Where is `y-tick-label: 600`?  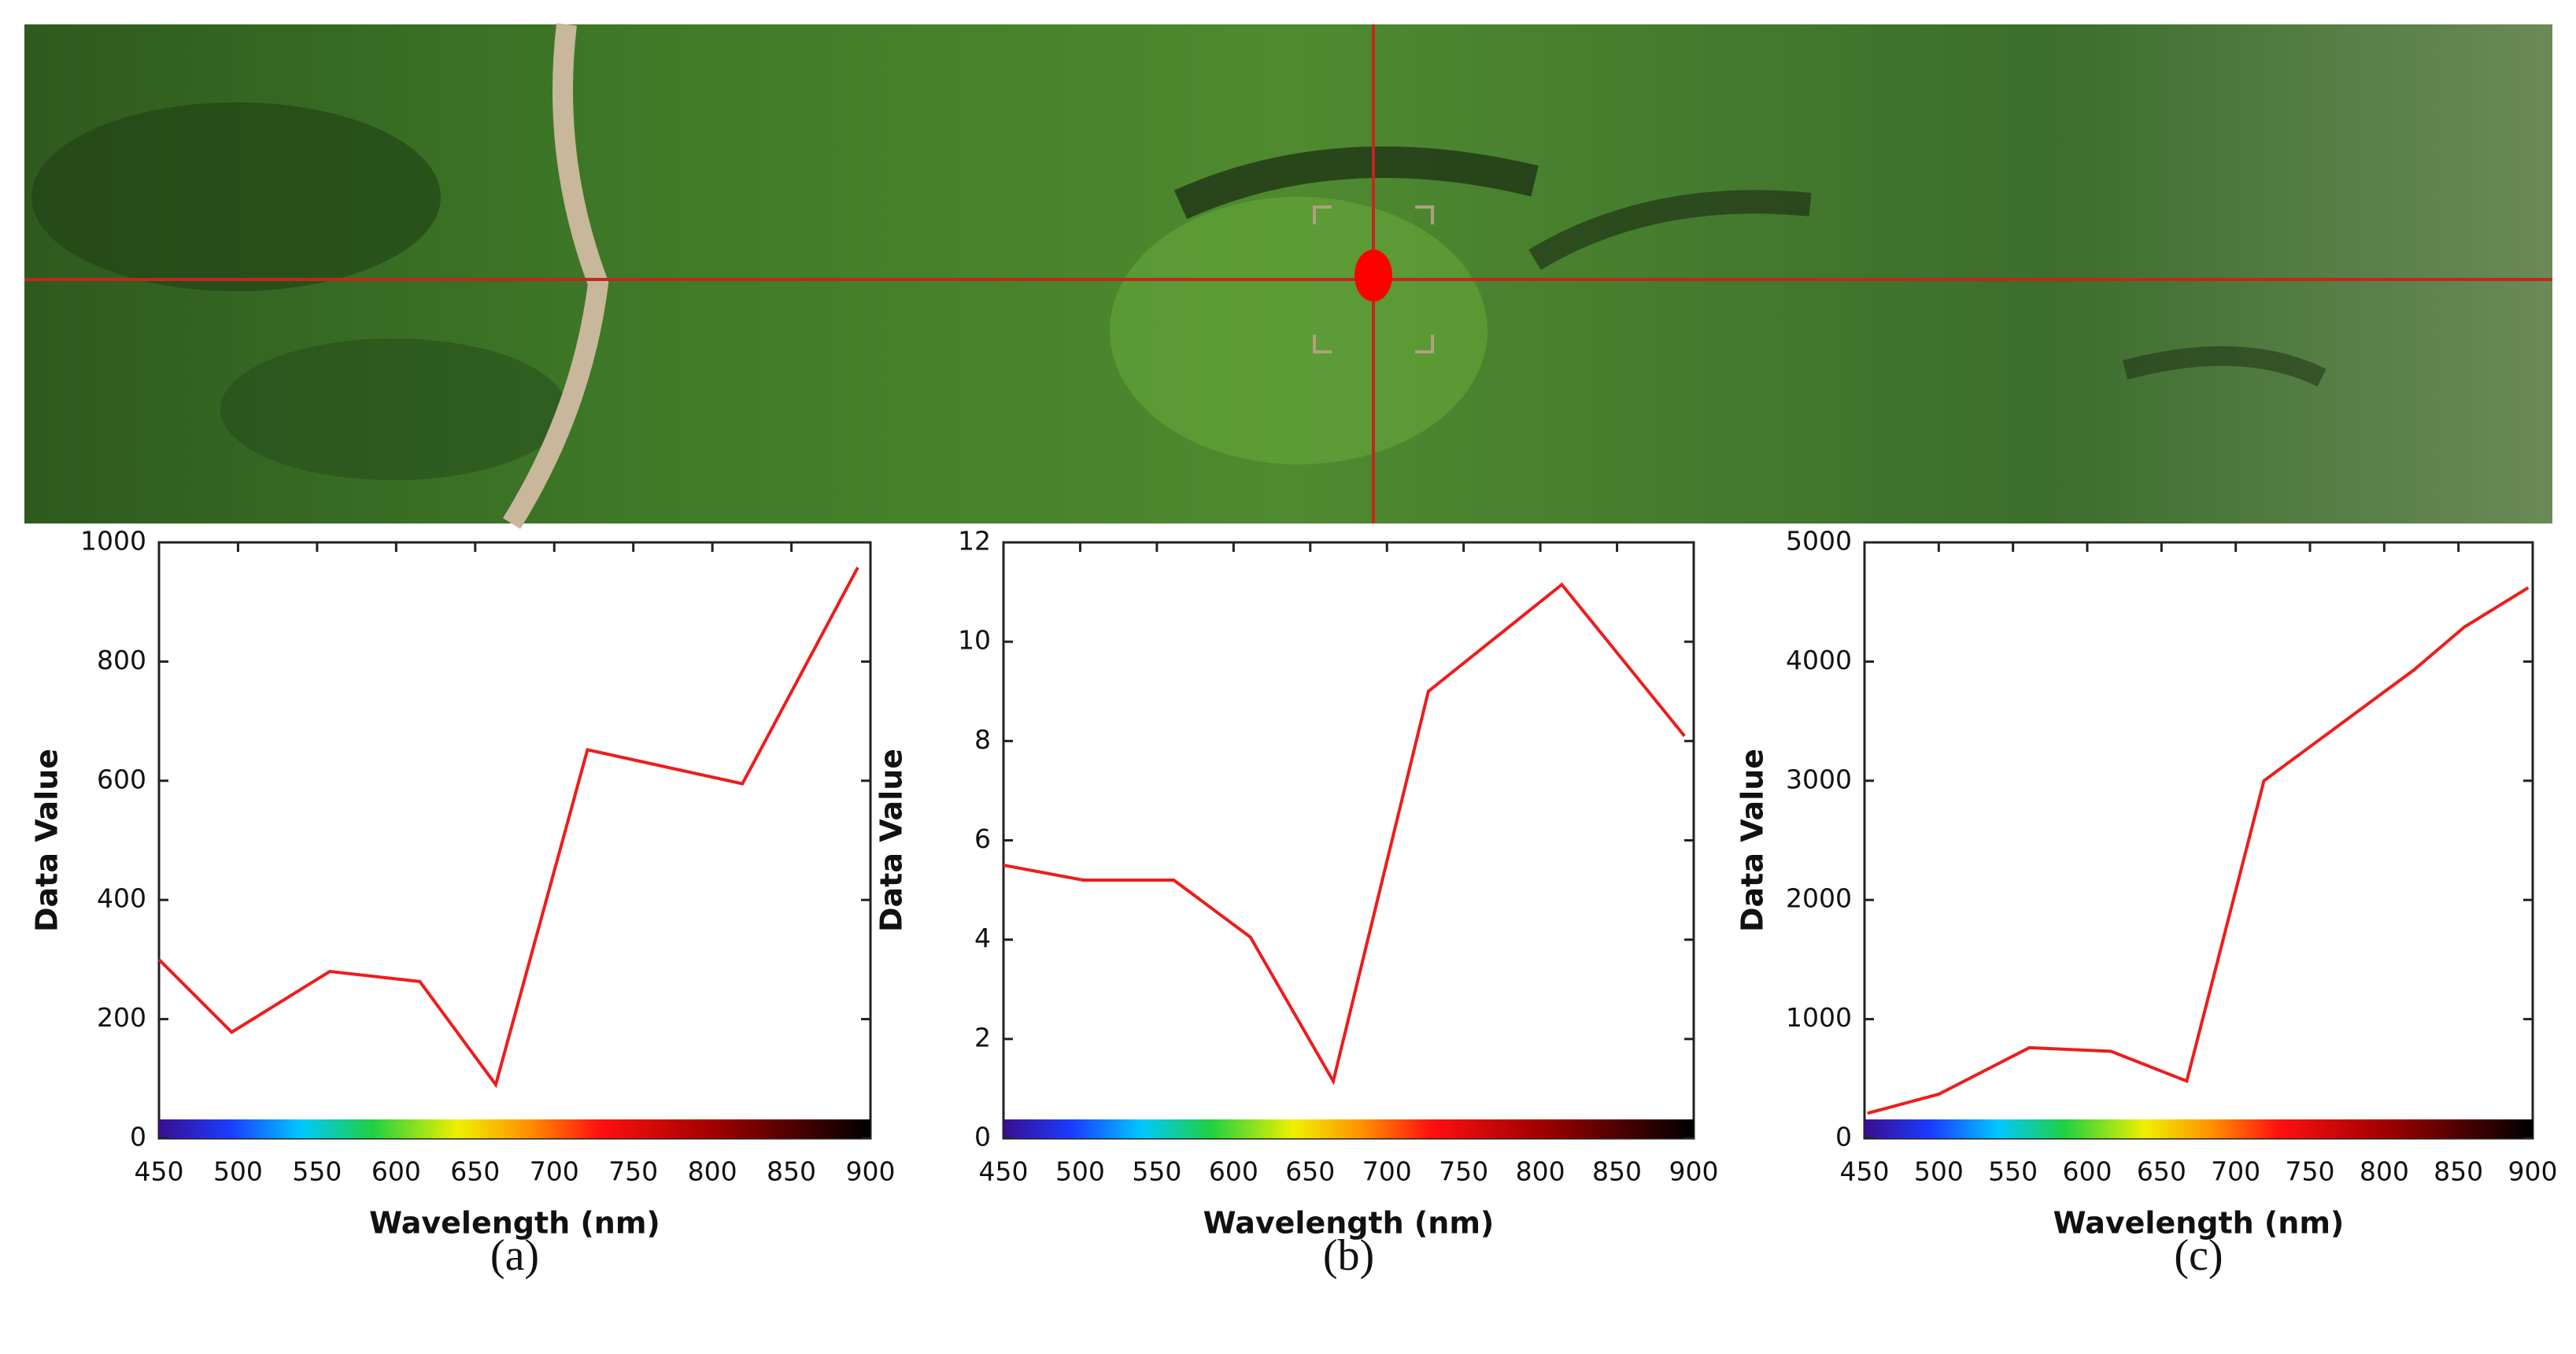 y-tick-label: 600 is located at coordinates (121, 779).